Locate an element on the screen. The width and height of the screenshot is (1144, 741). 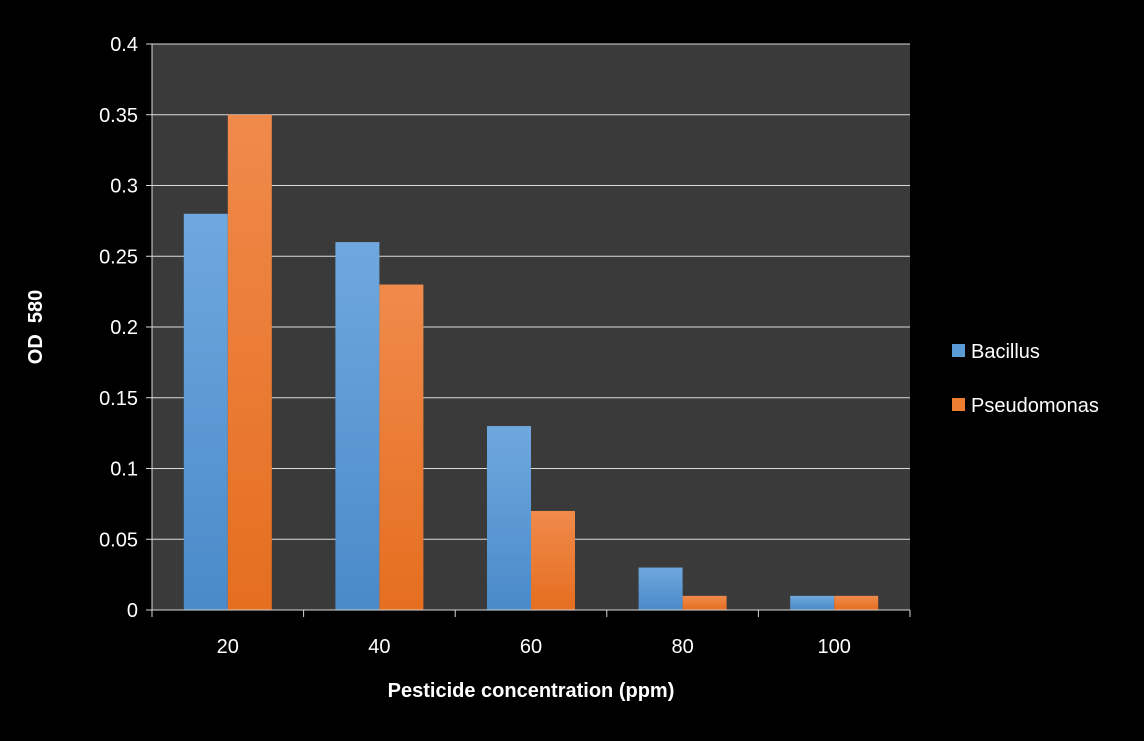
x-tick-label: 80 is located at coordinates (682, 647).